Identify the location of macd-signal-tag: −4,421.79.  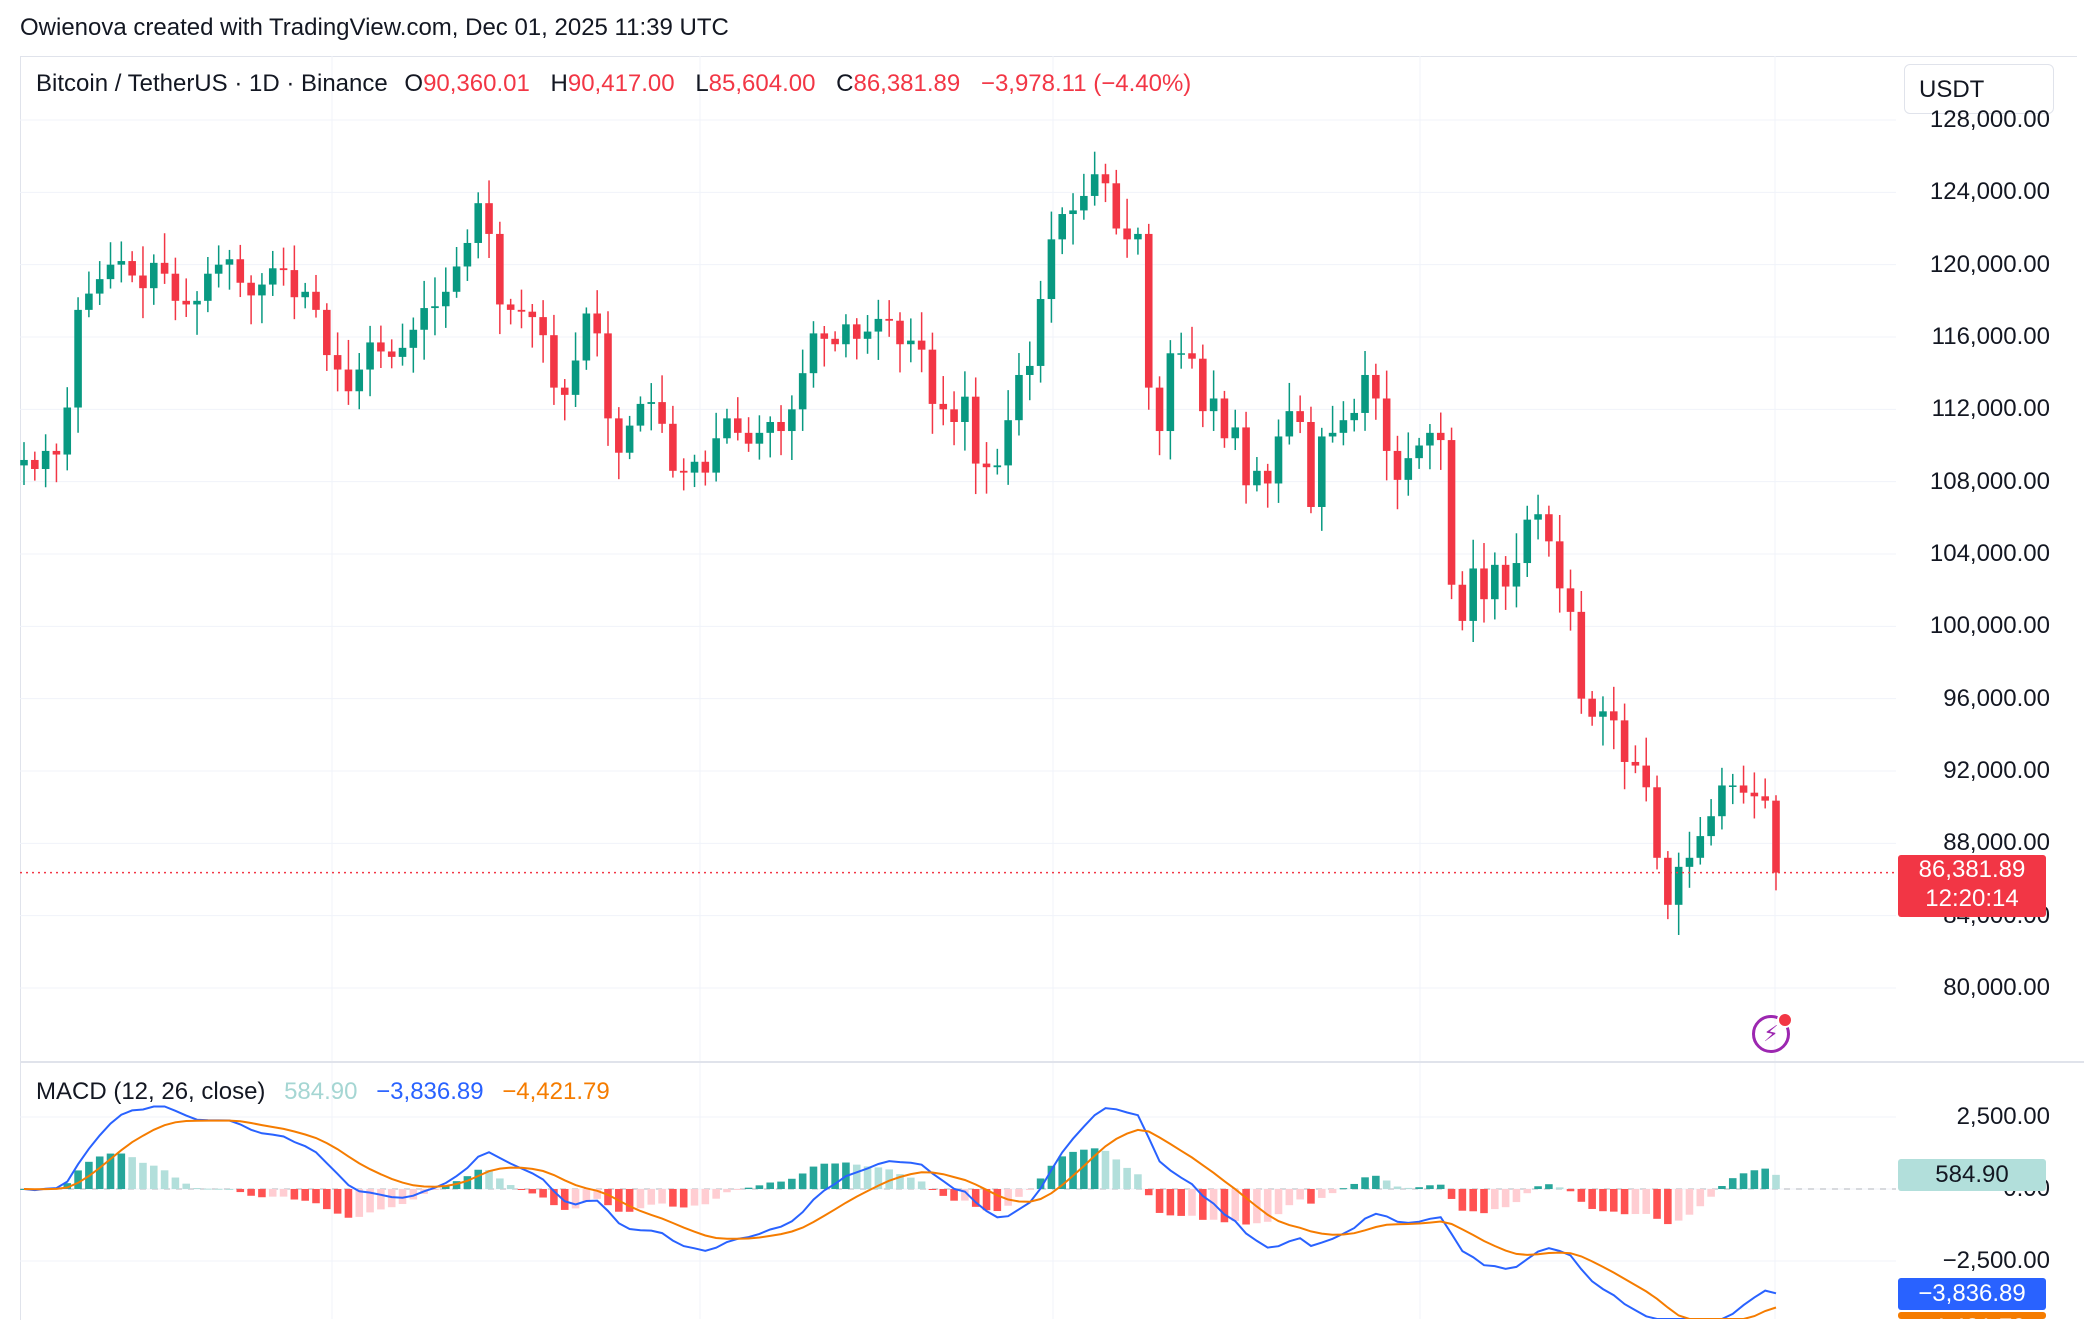
(1972, 1315).